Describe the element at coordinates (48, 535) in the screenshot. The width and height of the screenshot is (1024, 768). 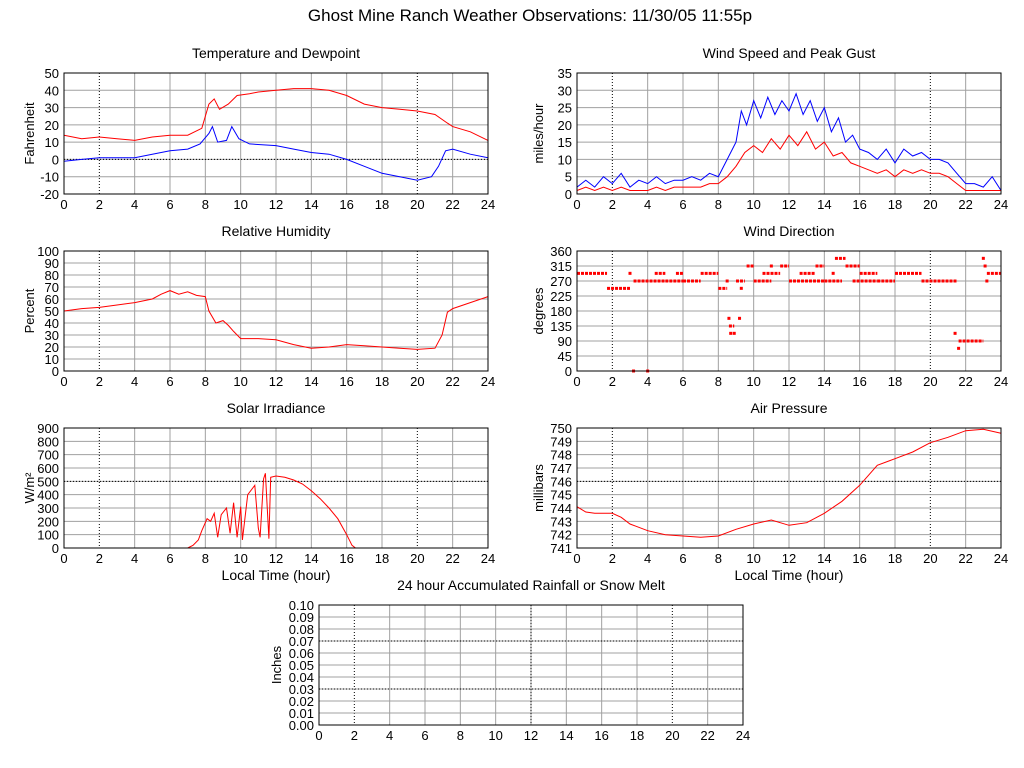
I see `y-tick-label: 100` at that location.